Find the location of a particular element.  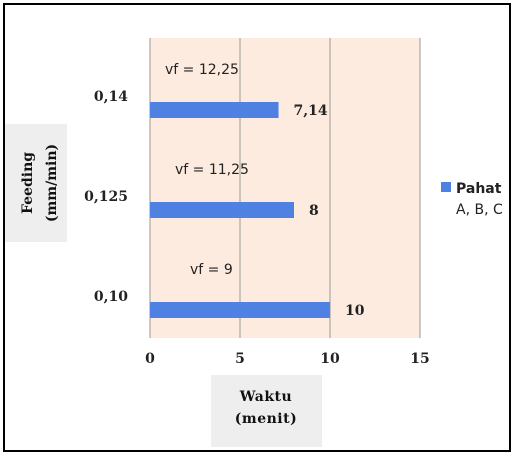

x-tick-labels: 0 5 10 15 is located at coordinates (287, 359).